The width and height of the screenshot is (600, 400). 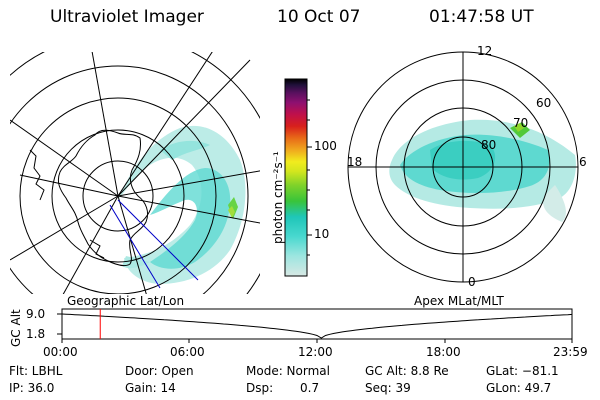 What do you see at coordinates (150, 388) in the screenshot?
I see `info-gain: Gain: 14` at bounding box center [150, 388].